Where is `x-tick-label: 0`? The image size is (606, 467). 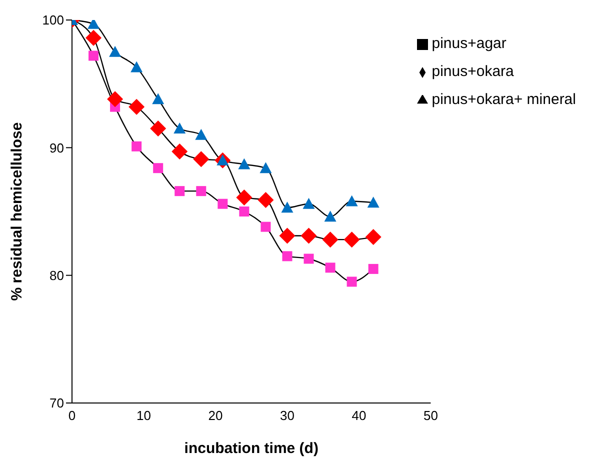 x-tick-label: 0 is located at coordinates (72, 416).